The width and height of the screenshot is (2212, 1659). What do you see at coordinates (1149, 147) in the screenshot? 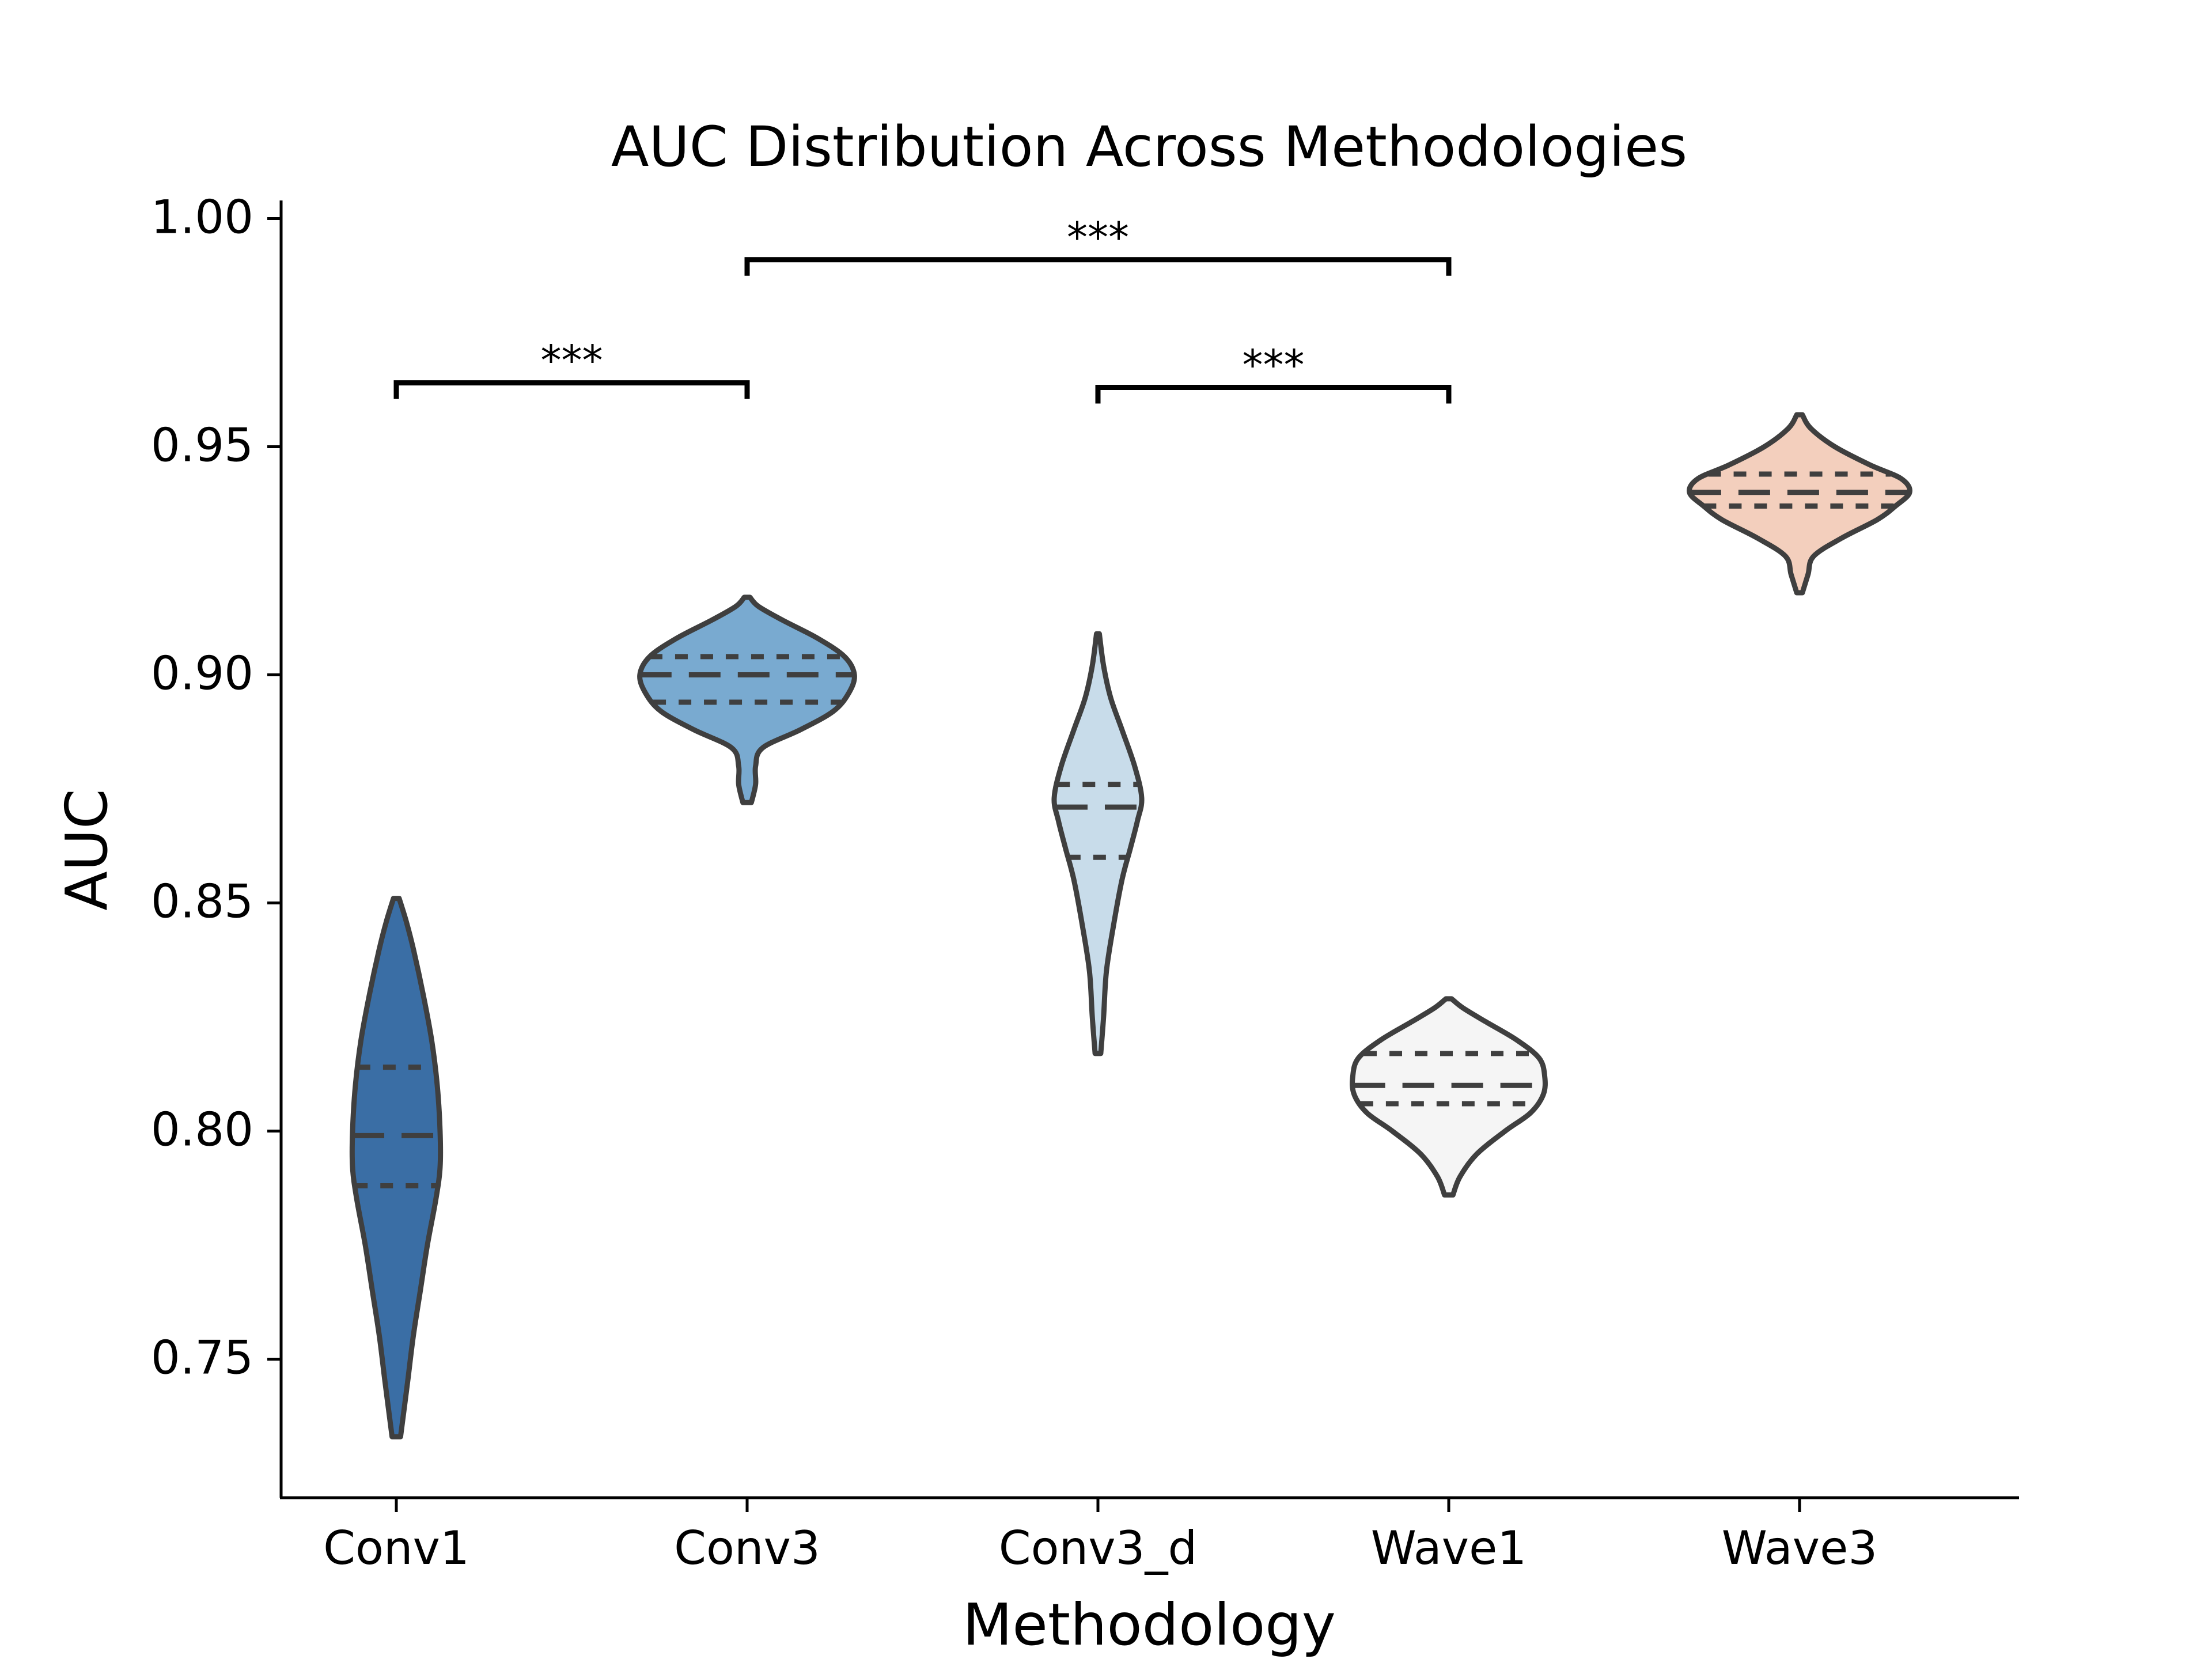
I see `chart-title: AUC Distribution Across Methodologies` at bounding box center [1149, 147].